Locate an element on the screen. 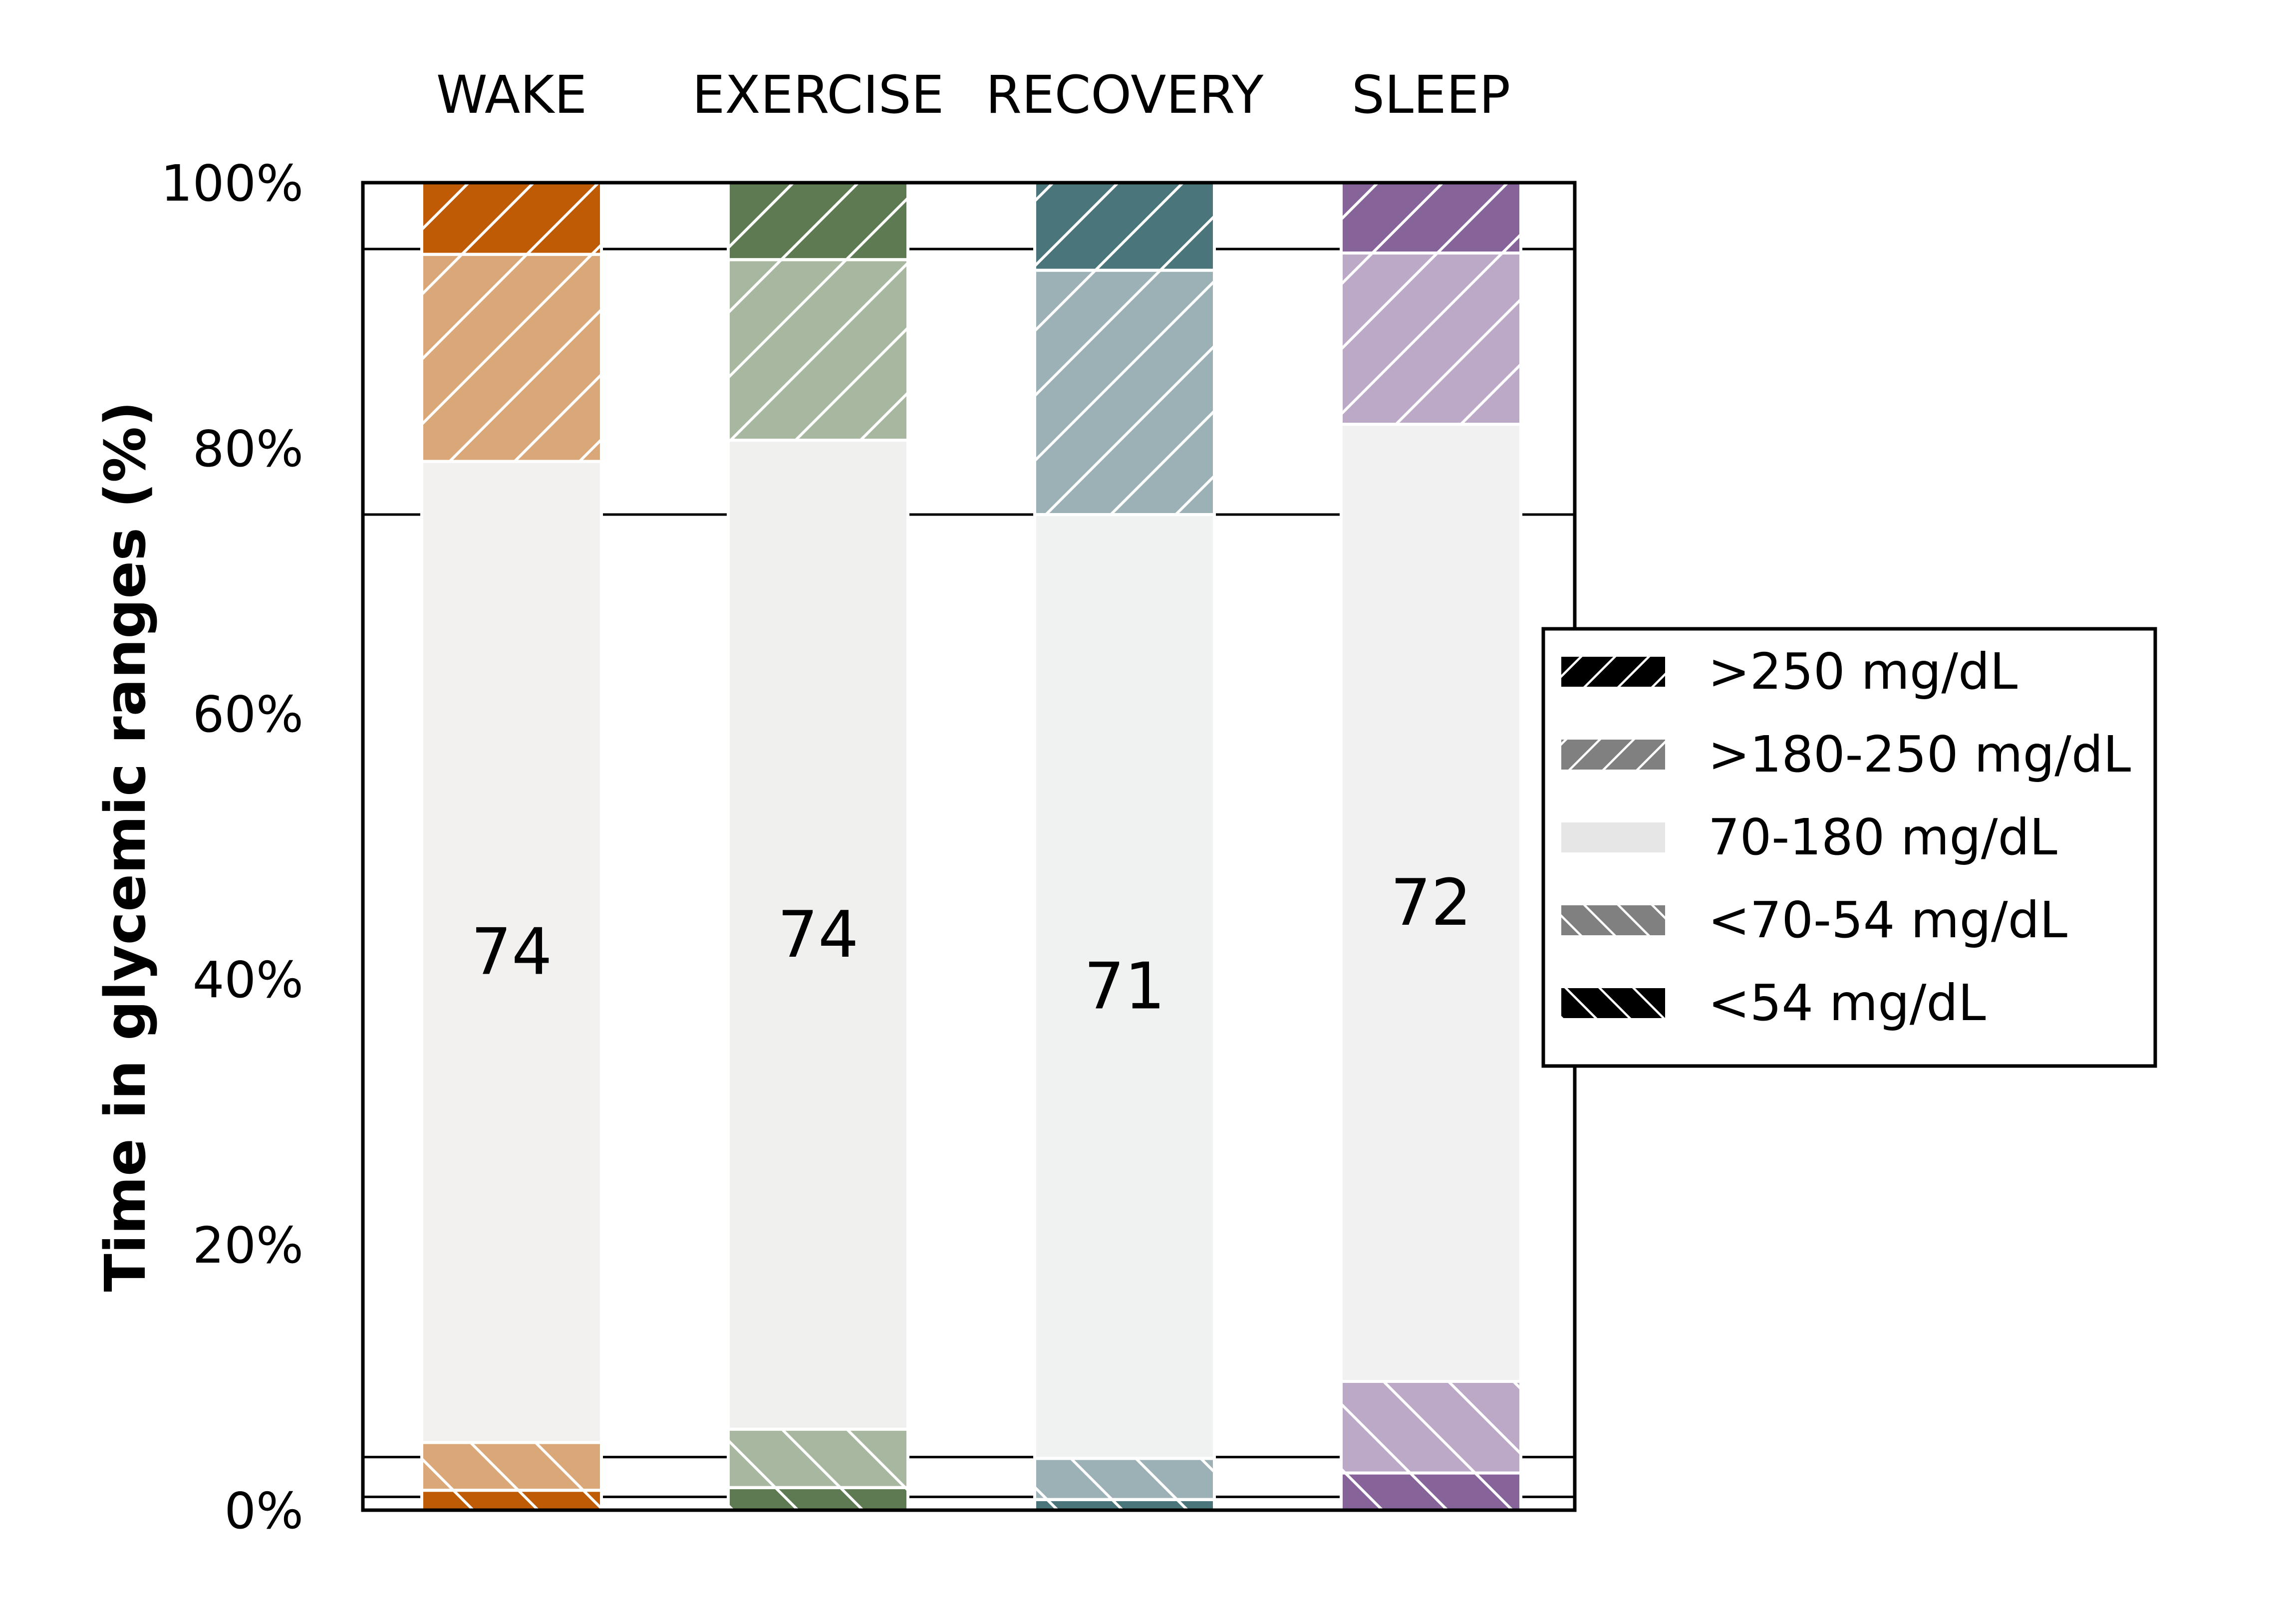  data-label-sleep: 72 is located at coordinates (1432, 903).